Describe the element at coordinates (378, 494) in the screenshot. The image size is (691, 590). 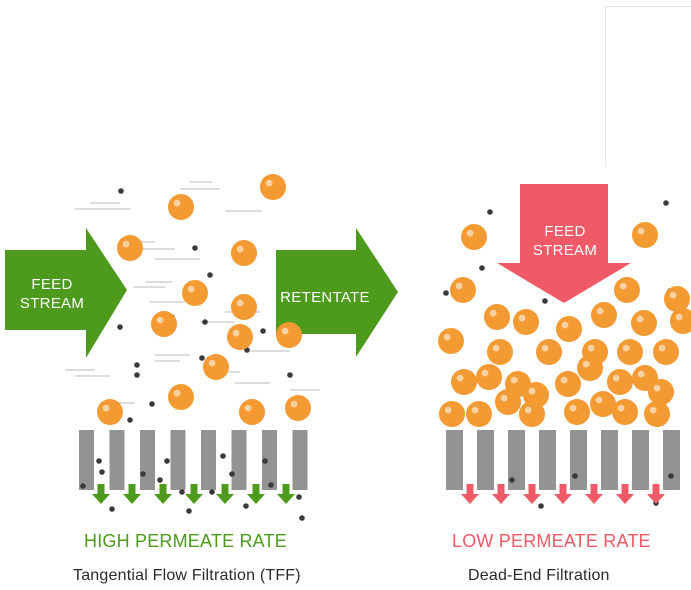
I see `permeate-arrows` at that location.